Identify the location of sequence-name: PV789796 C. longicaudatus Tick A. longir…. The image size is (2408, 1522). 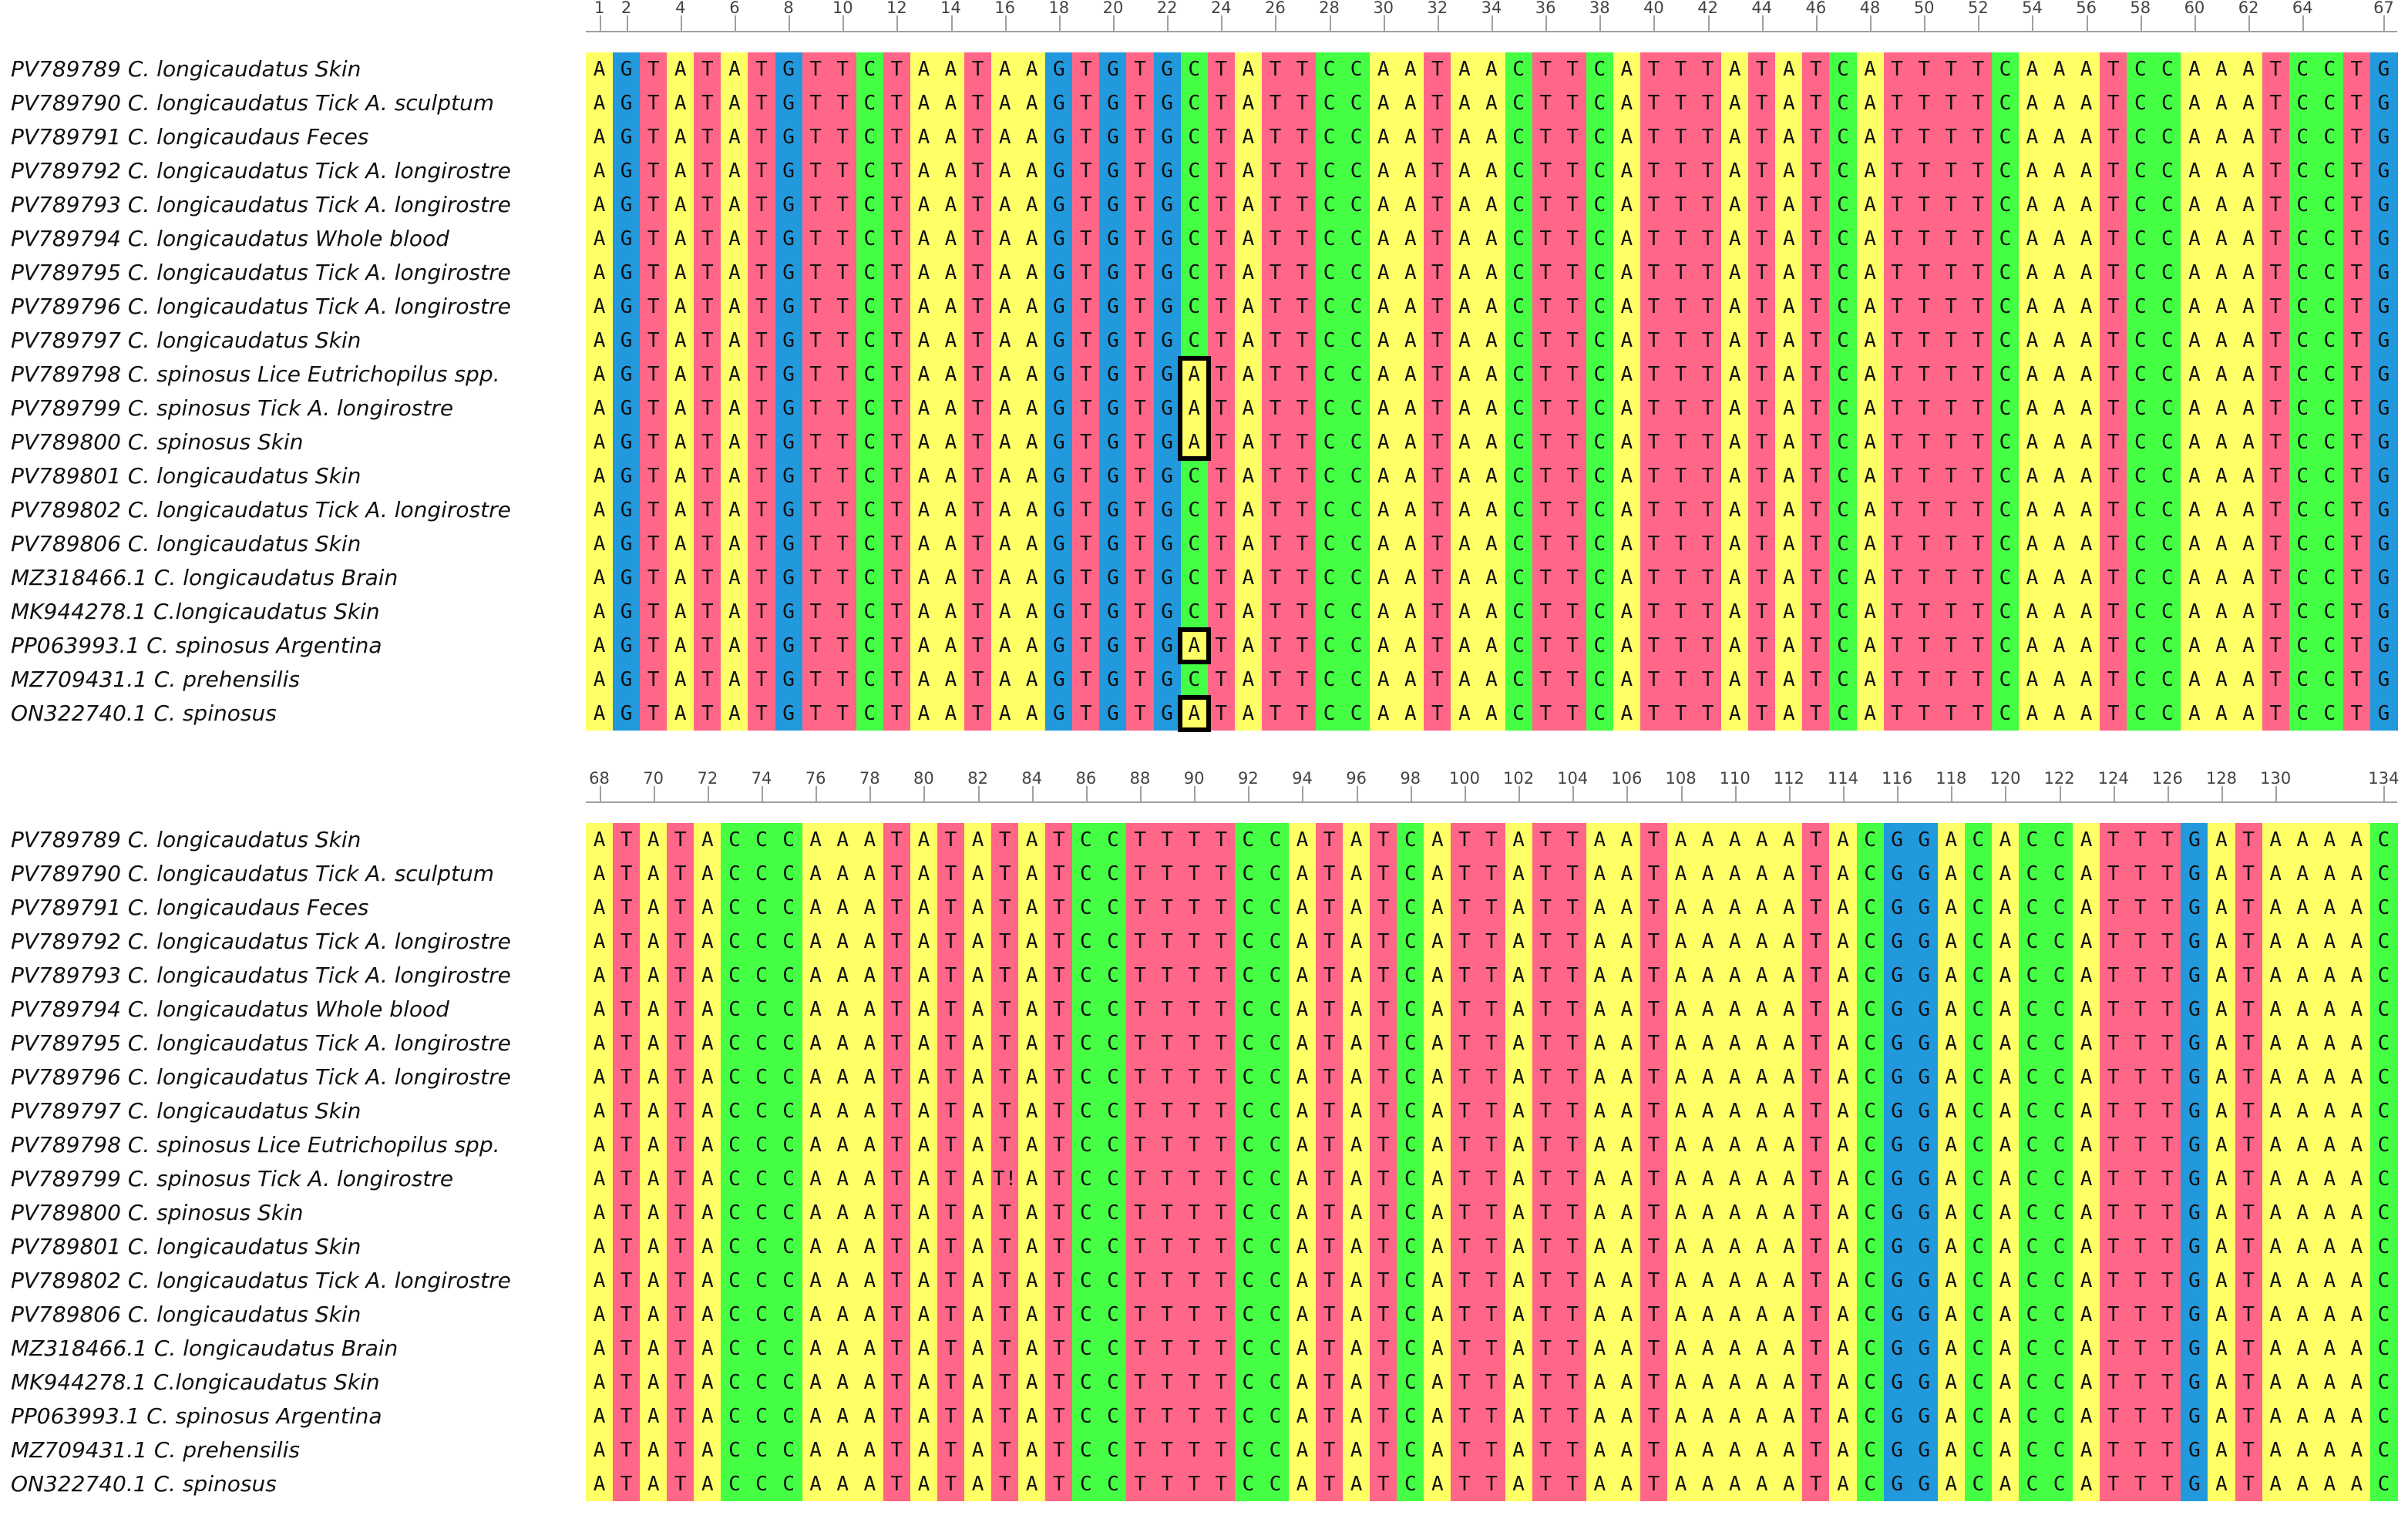
(261, 306).